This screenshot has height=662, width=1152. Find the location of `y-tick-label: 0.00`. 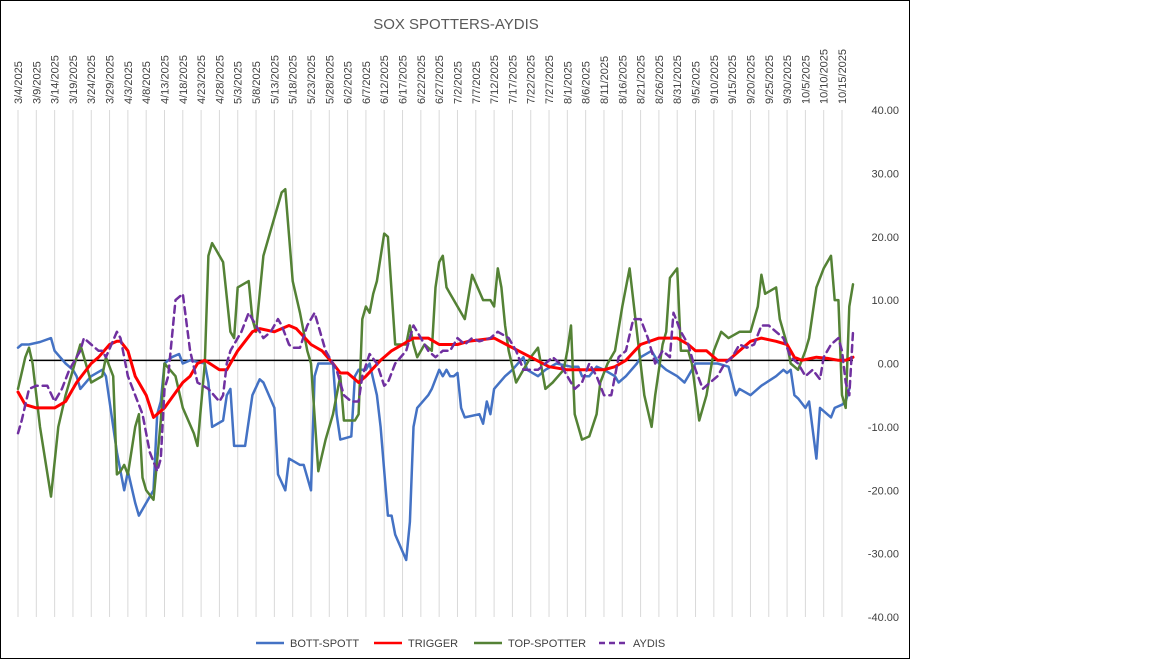

y-tick-label: 0.00 is located at coordinates (888, 365).